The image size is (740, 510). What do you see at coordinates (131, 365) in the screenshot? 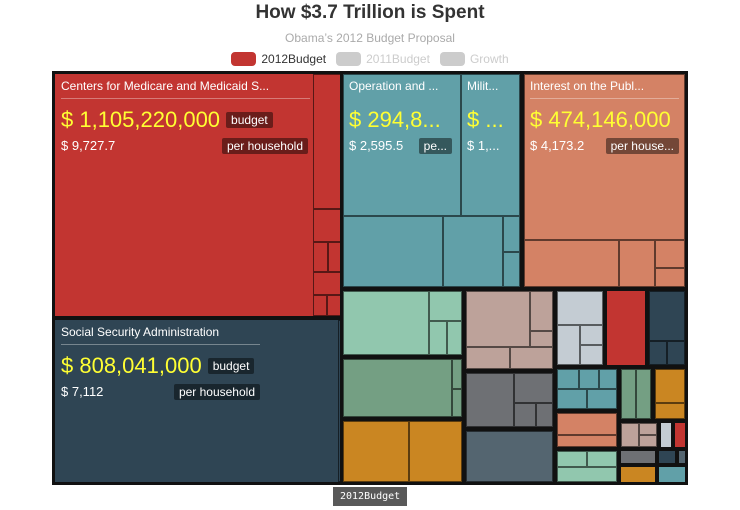
I see `node-budget-amount: $ 808,041,000` at bounding box center [131, 365].